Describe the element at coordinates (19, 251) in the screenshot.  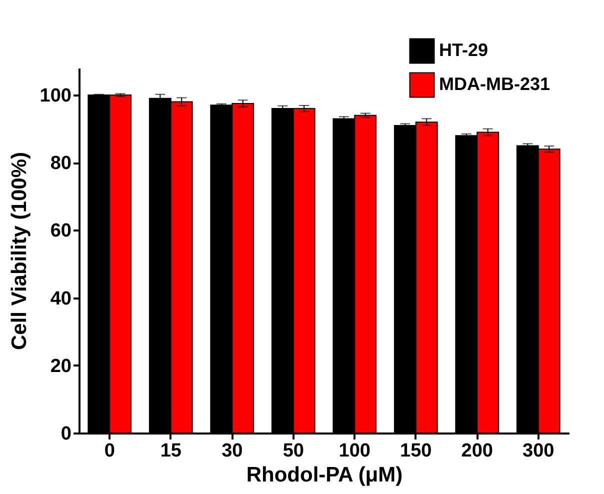
I see `y-axis-title: Cell Viability (100%)` at that location.